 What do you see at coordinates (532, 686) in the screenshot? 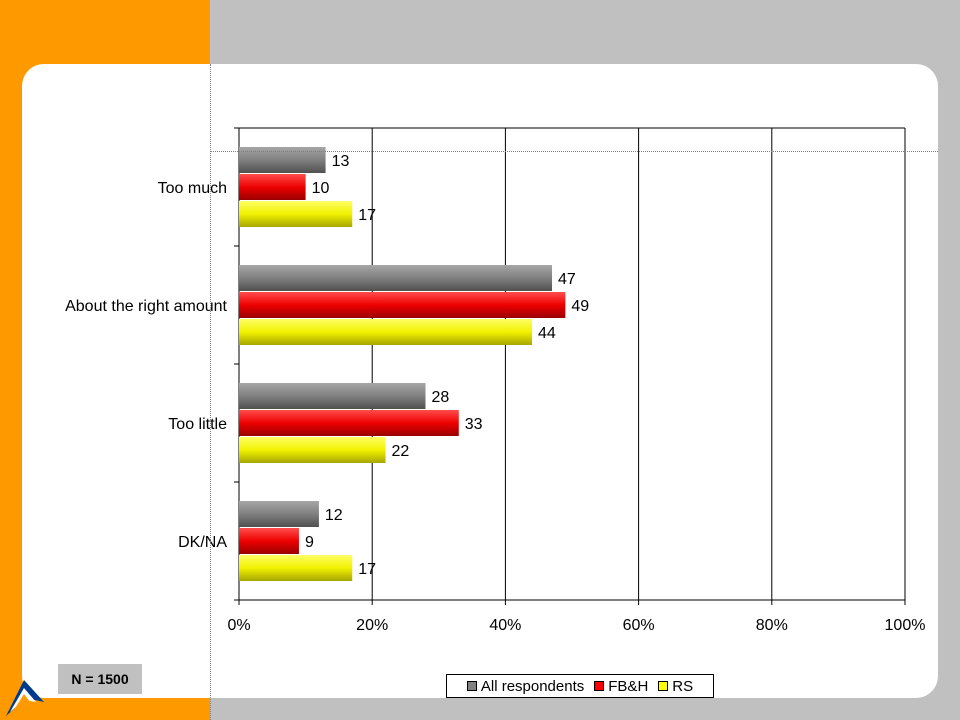
I see `legend-label-all-respondents: All respondents` at bounding box center [532, 686].